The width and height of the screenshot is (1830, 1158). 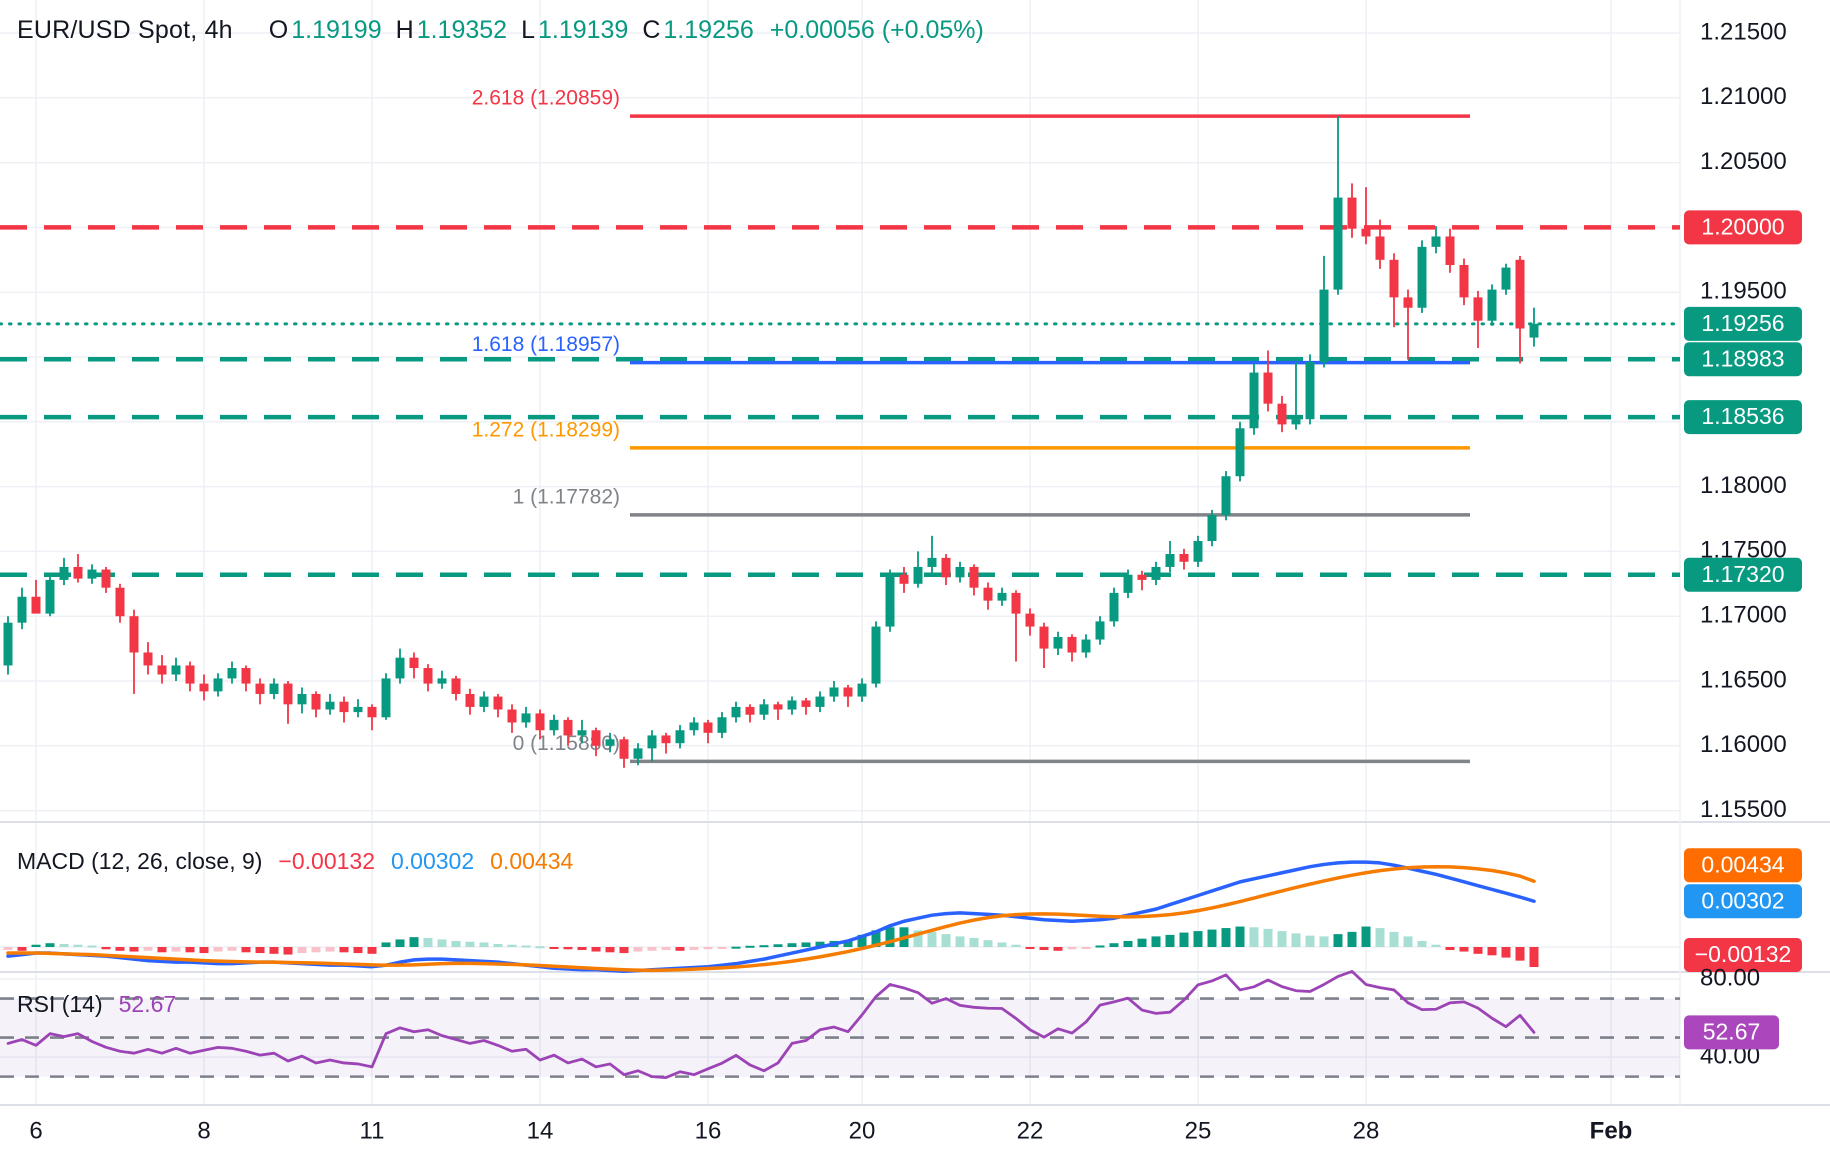 What do you see at coordinates (203, 1130) in the screenshot?
I see `time-axis-label: 8` at bounding box center [203, 1130].